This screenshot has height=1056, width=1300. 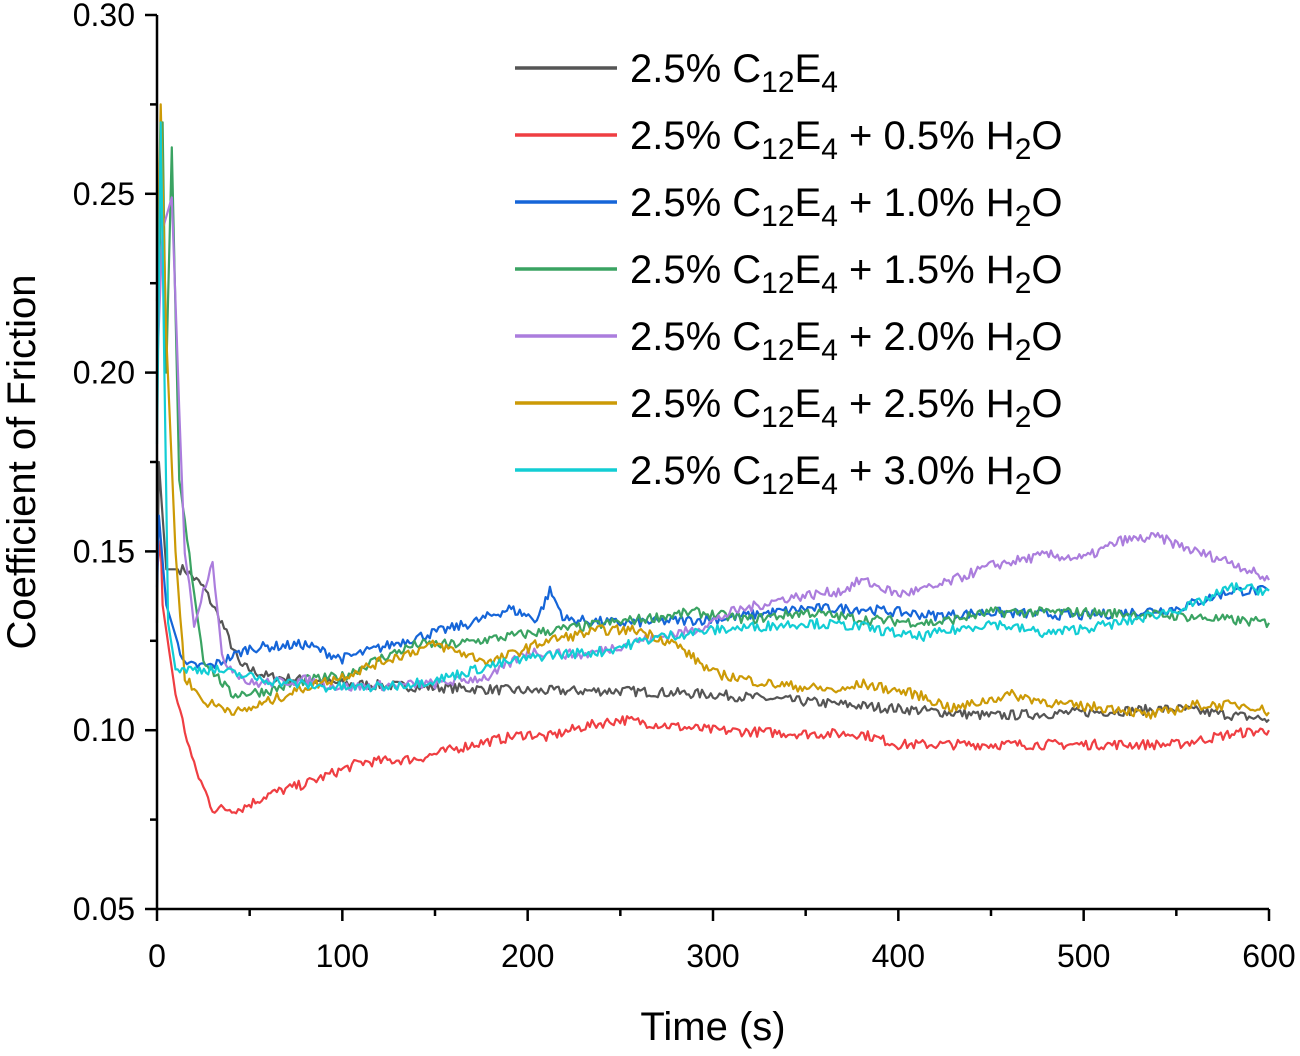 I want to click on y-tick-label: 0.20, so click(x=104, y=373).